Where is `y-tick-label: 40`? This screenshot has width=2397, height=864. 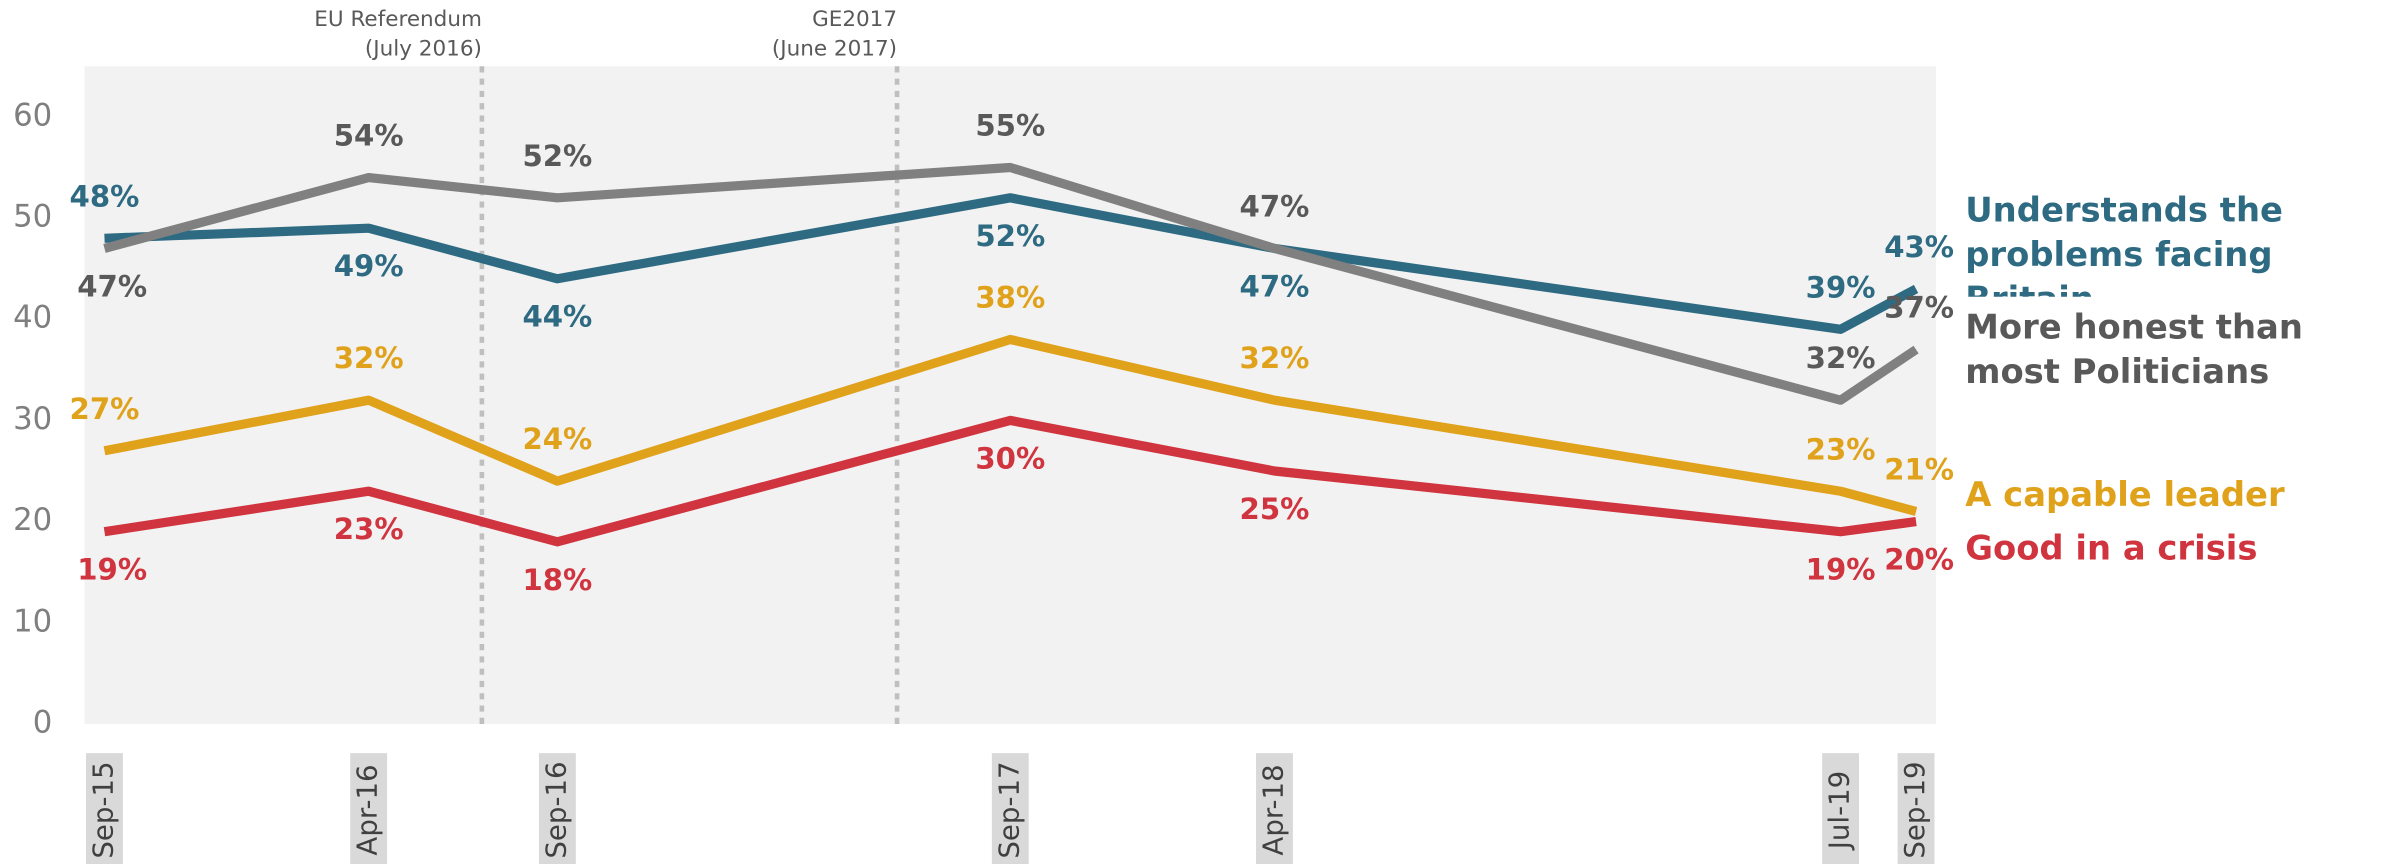 y-tick-label: 40 is located at coordinates (32, 318).